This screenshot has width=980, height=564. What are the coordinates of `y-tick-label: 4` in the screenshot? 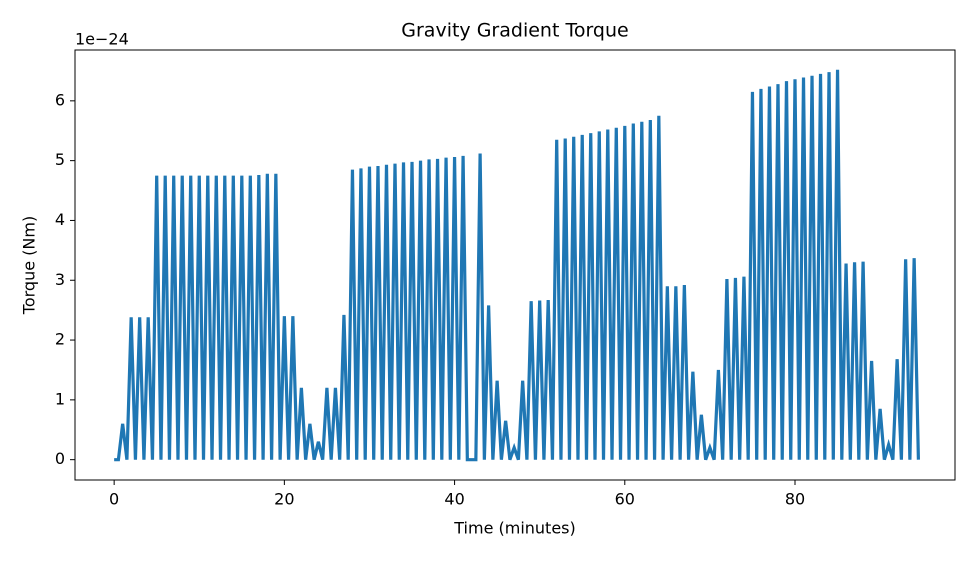 It's located at (60, 219).